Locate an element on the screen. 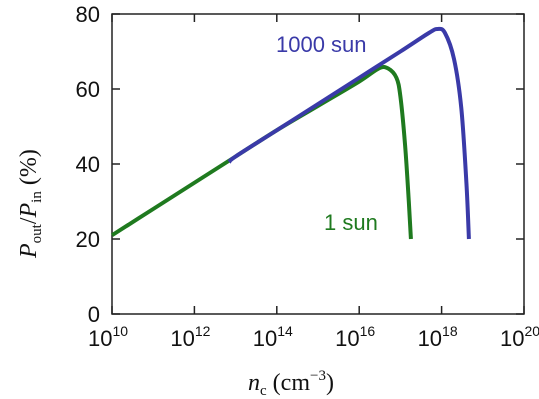 This screenshot has width=539, height=399. y-axis-den-sub: in is located at coordinates (37, 197).